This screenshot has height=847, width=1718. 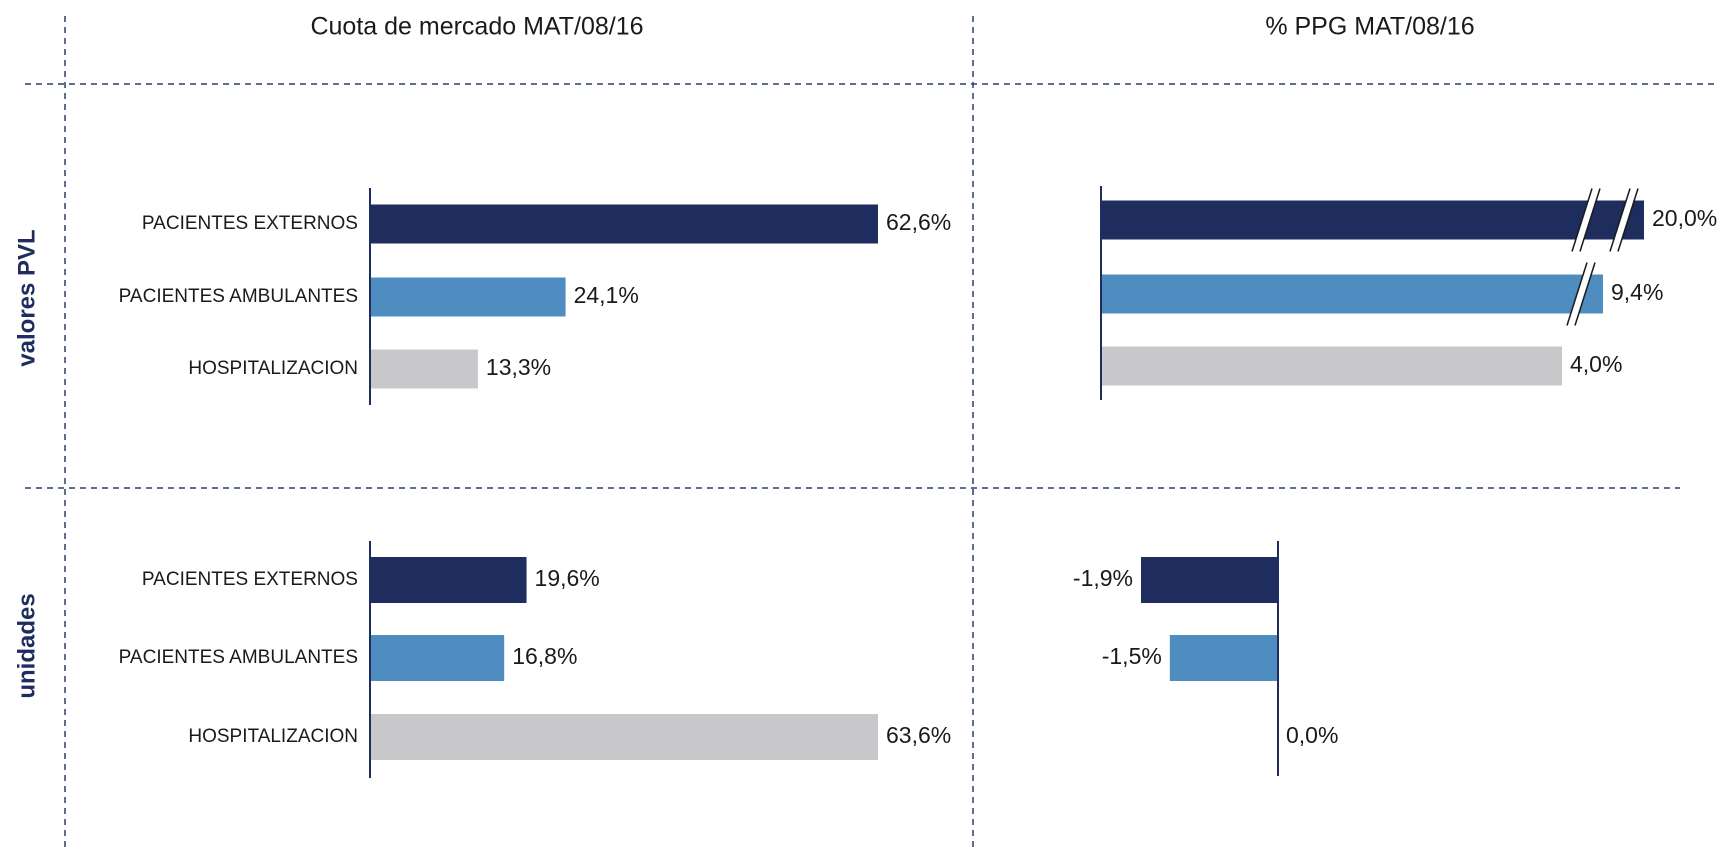 I want to click on value-label: -1,5%, so click(x=1132, y=656).